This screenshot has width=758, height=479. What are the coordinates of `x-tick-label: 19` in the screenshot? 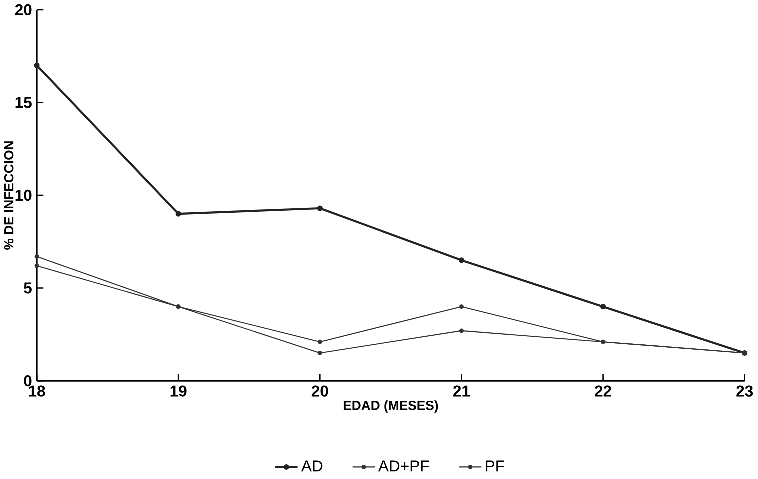 It's located at (178, 391).